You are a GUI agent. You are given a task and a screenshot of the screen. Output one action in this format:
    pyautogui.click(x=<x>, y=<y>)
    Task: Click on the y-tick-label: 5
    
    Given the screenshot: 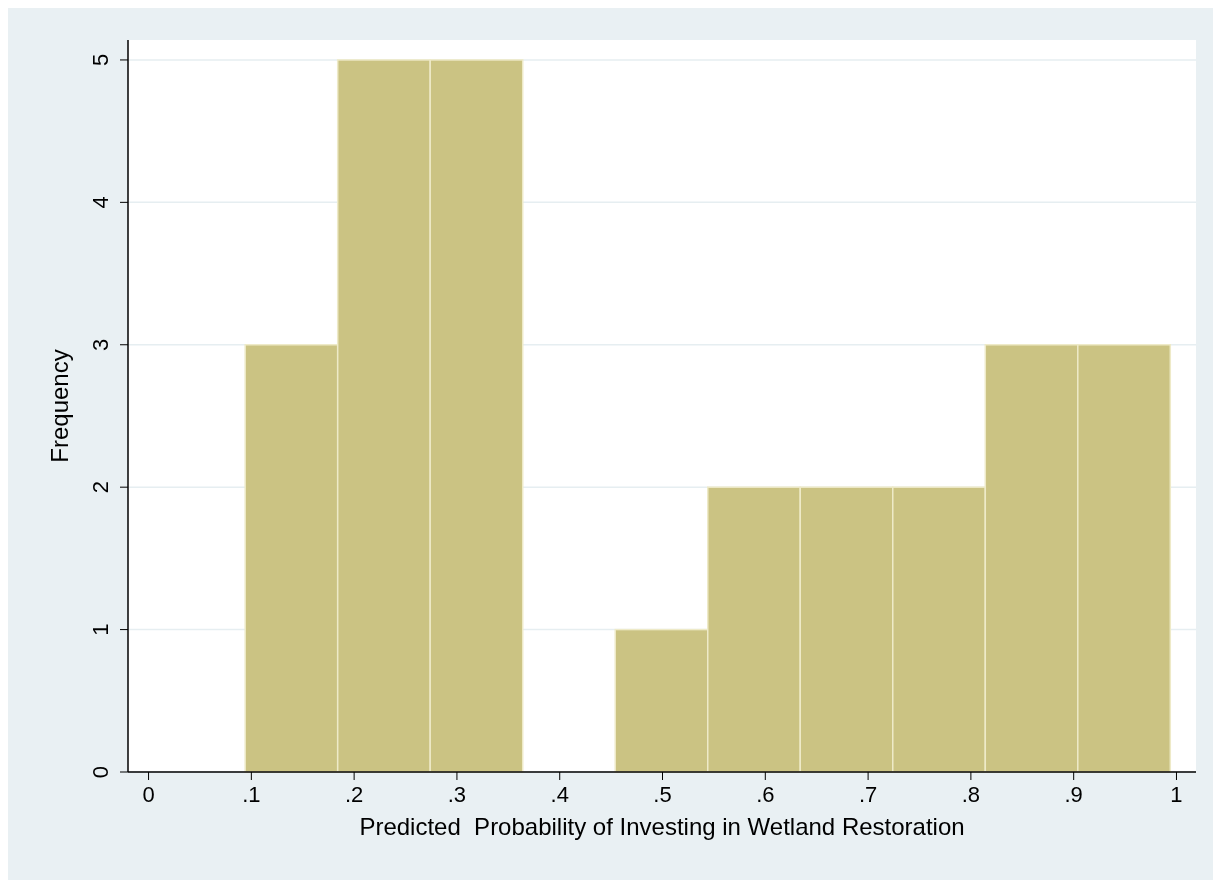 What is the action you would take?
    pyautogui.click(x=100, y=60)
    